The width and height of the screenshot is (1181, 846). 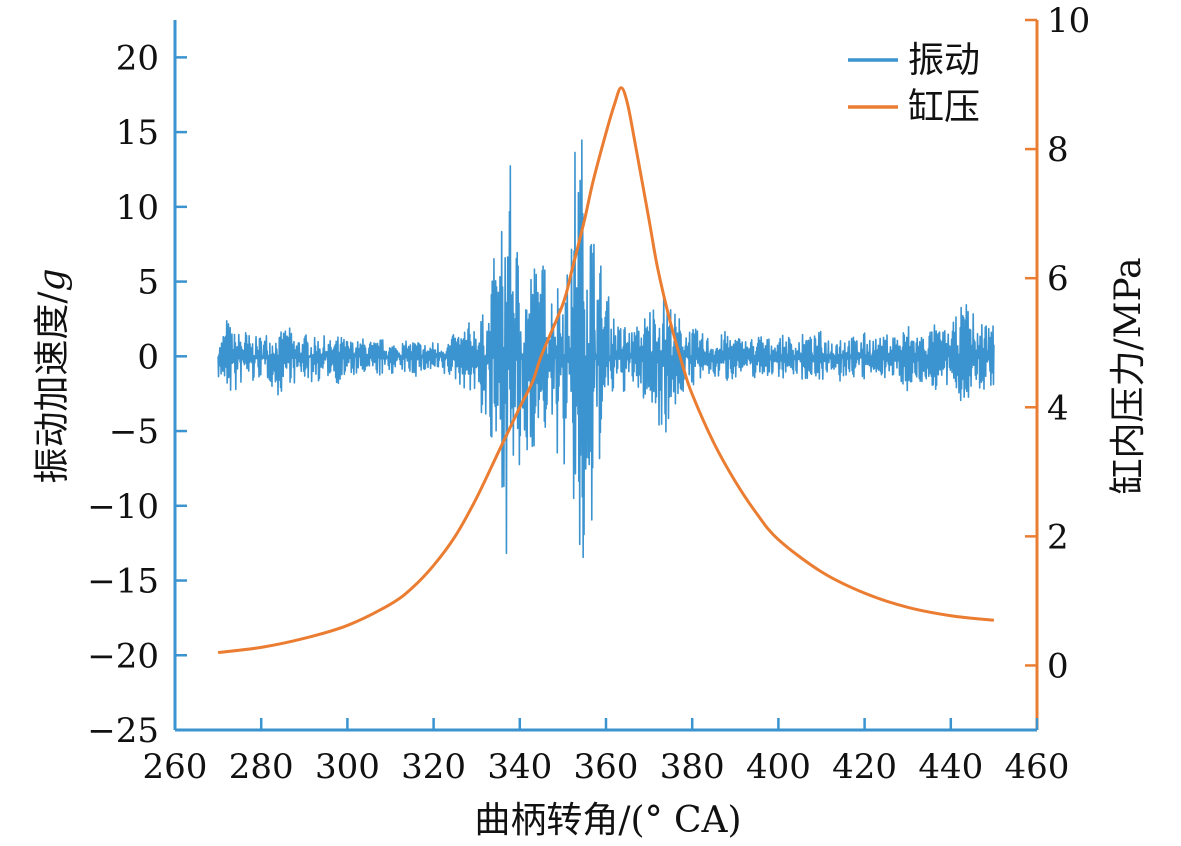 I want to click on x-tick-label: 280, so click(x=261, y=767).